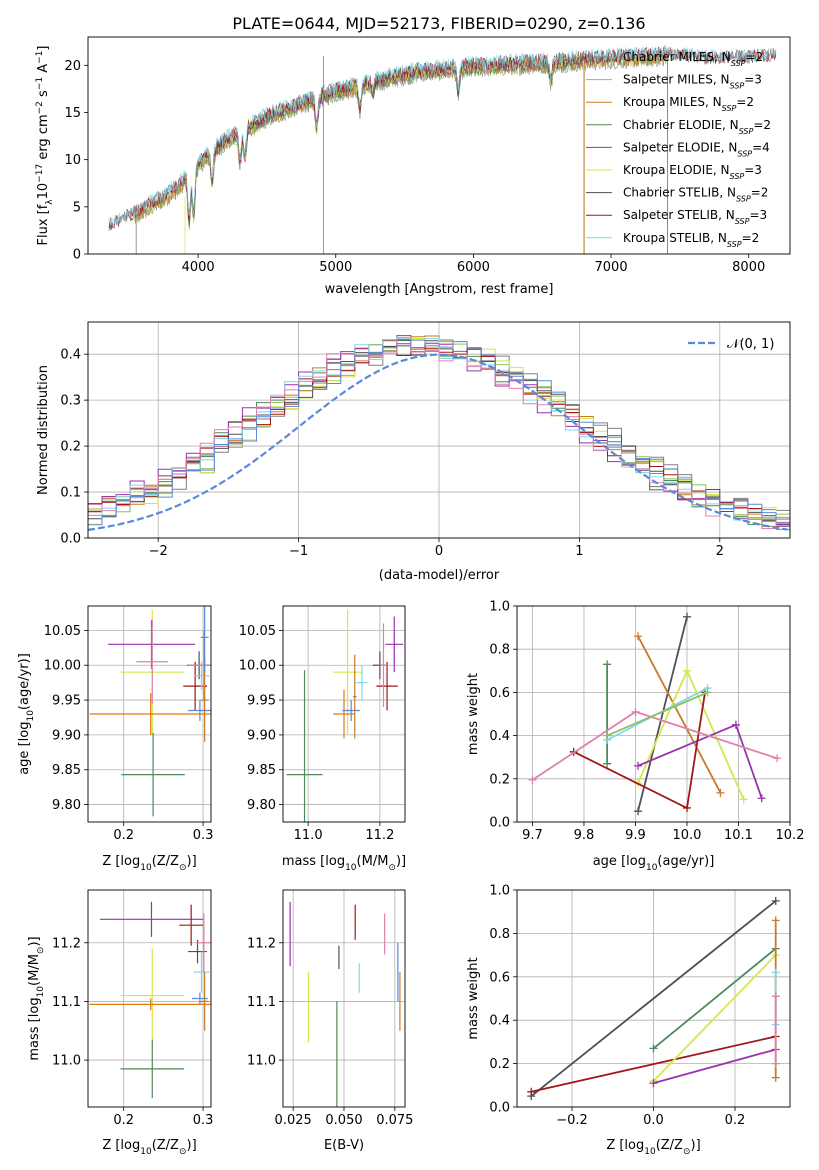 The image size is (819, 1170). Describe the element at coordinates (473, 267) in the screenshot. I see `x-tick-label: 6000` at that location.